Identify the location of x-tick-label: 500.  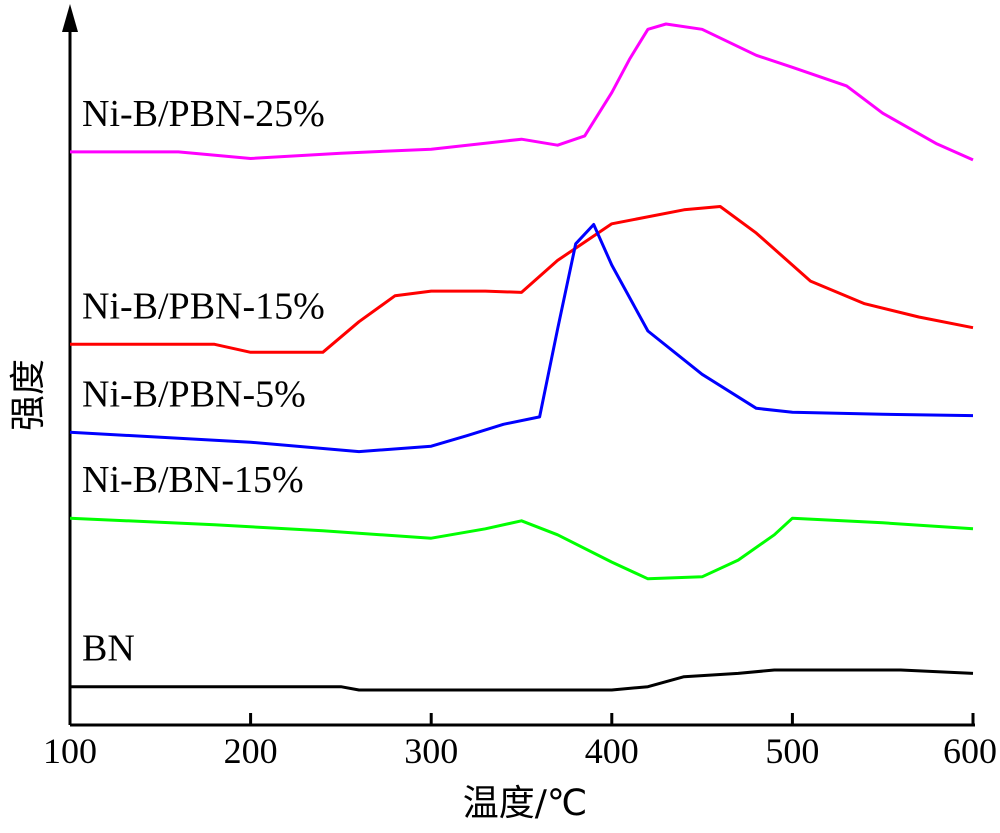
(792, 751).